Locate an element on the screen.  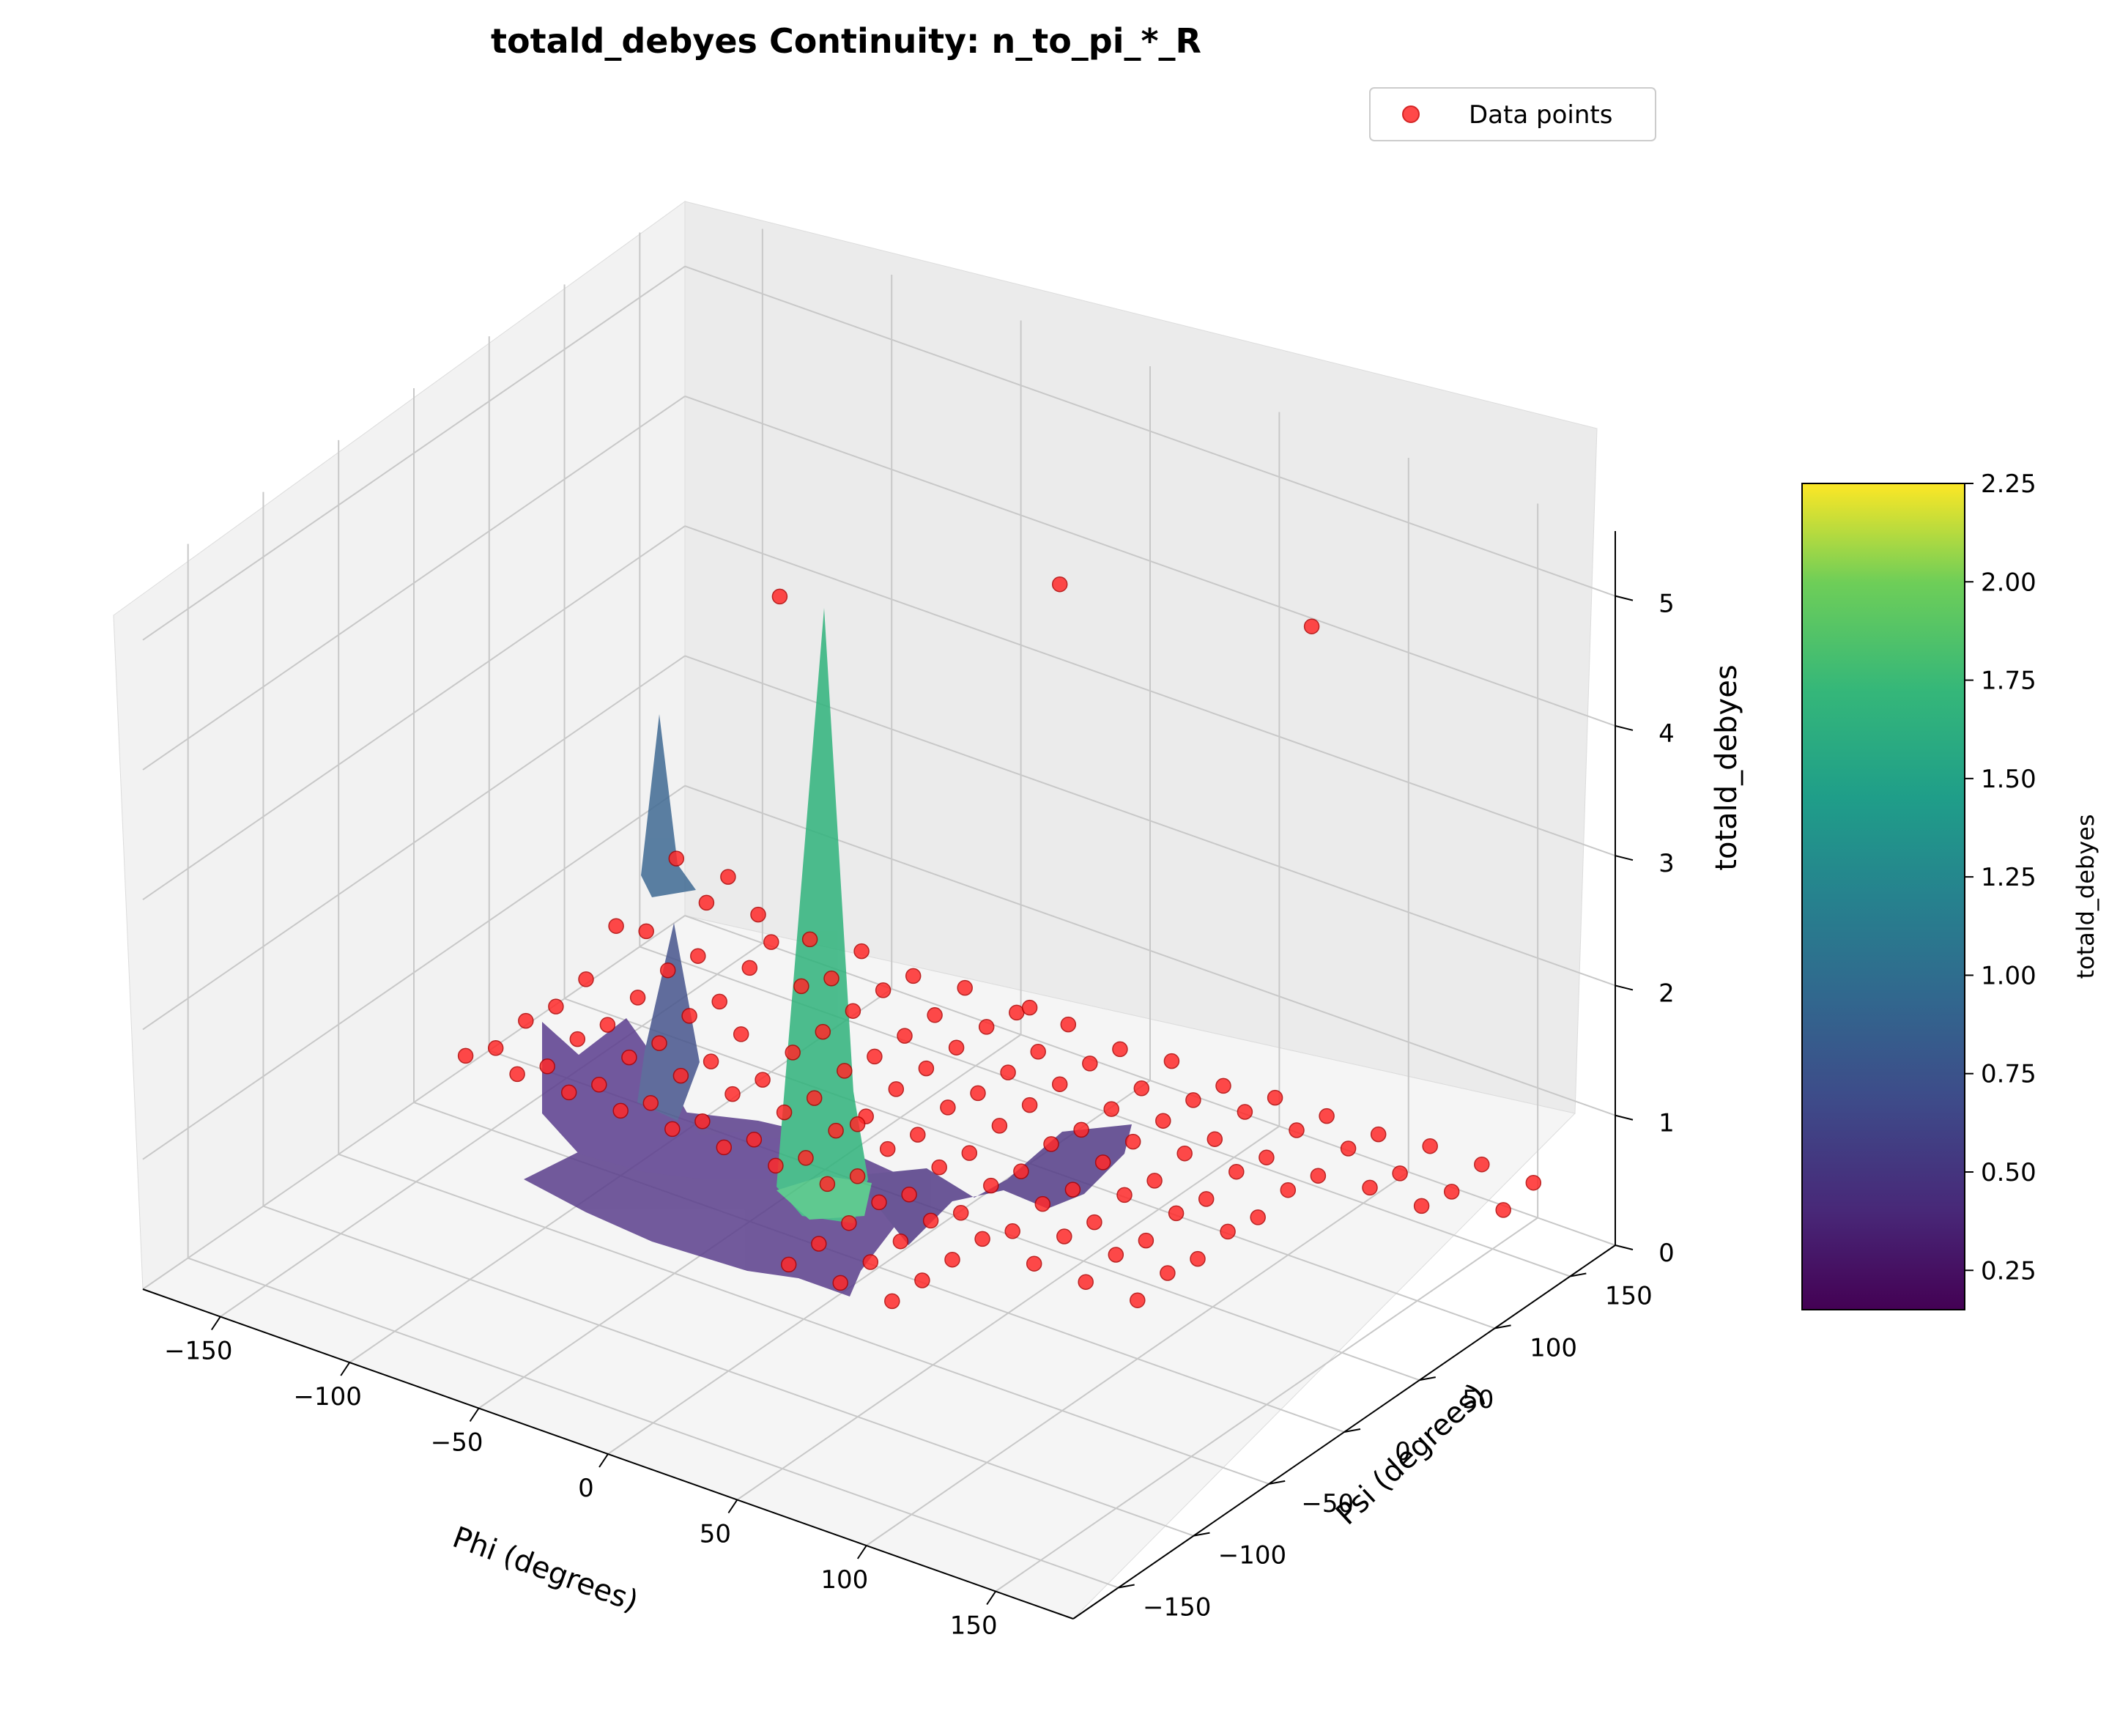
colorbar-tick-label: 0.25 is located at coordinates (2008, 1271).